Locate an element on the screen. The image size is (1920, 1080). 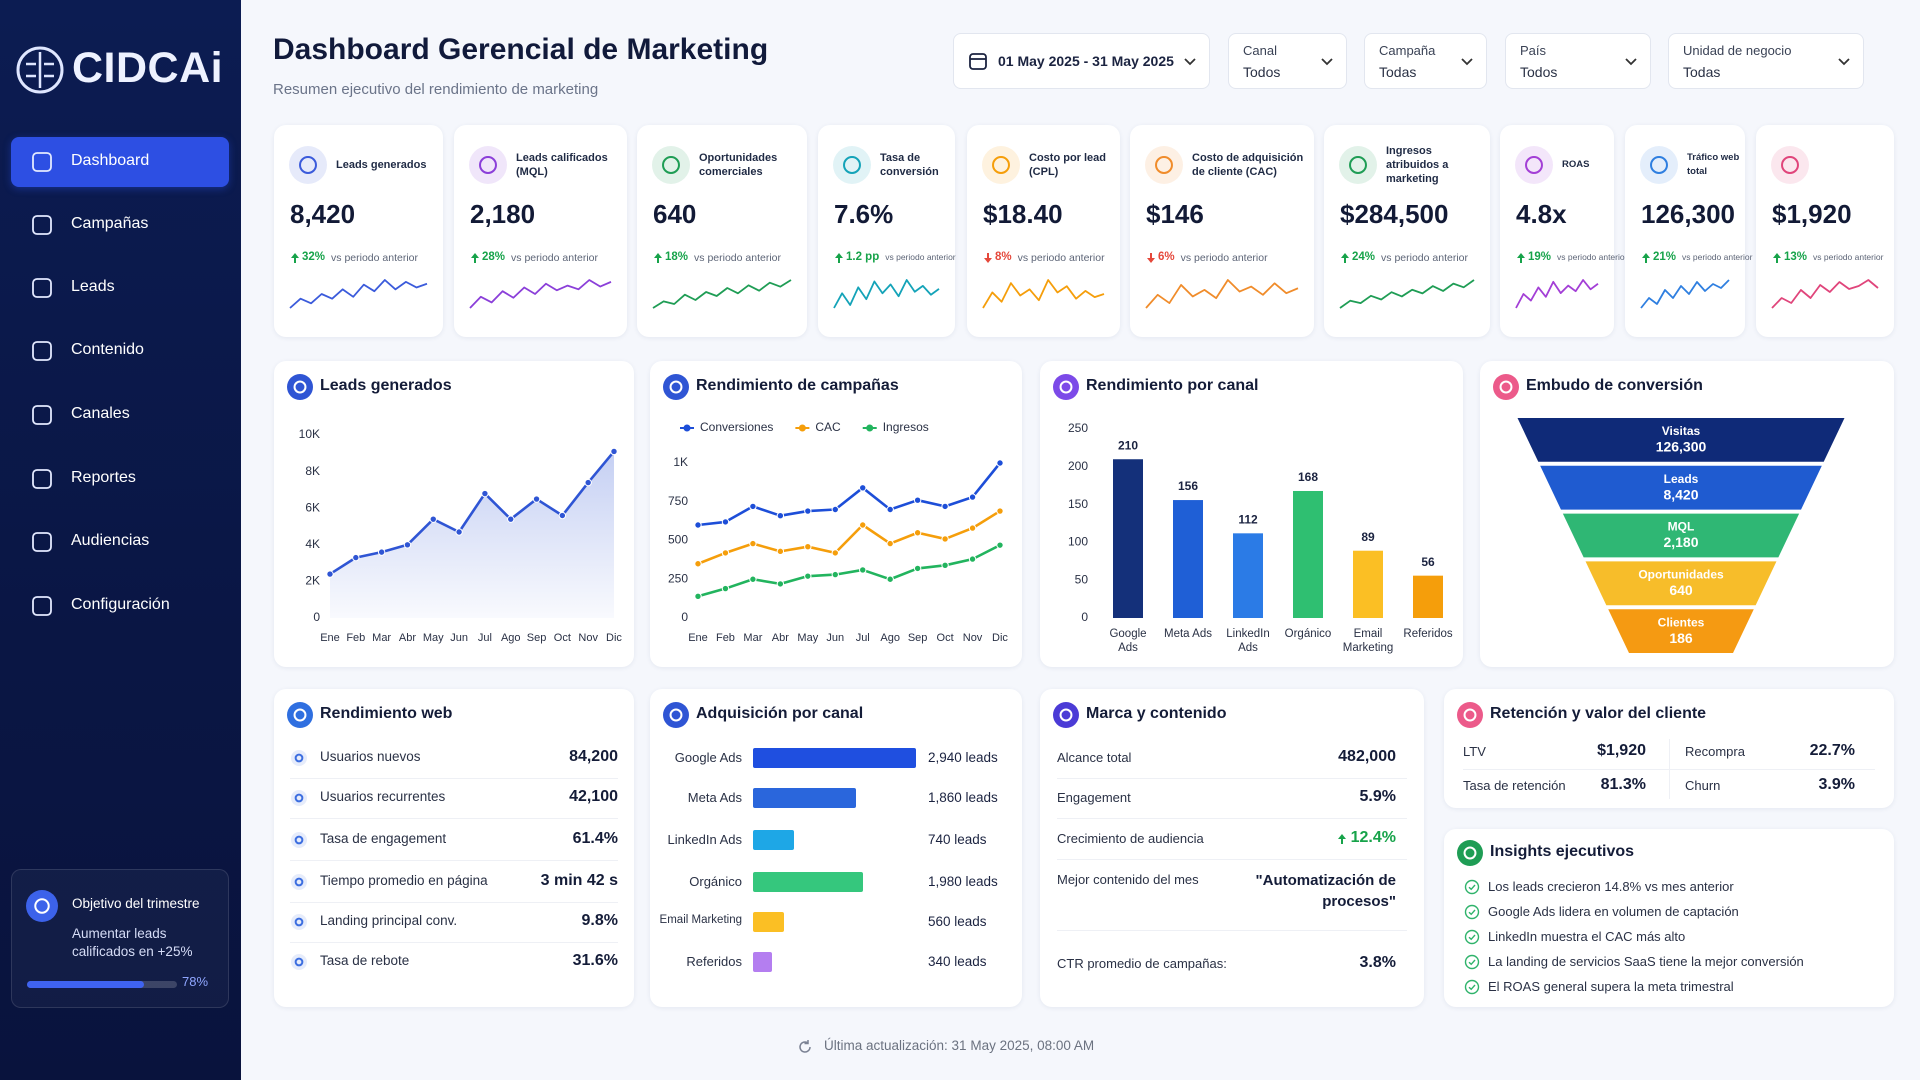
menu-label: Configuración is located at coordinates (120, 604).